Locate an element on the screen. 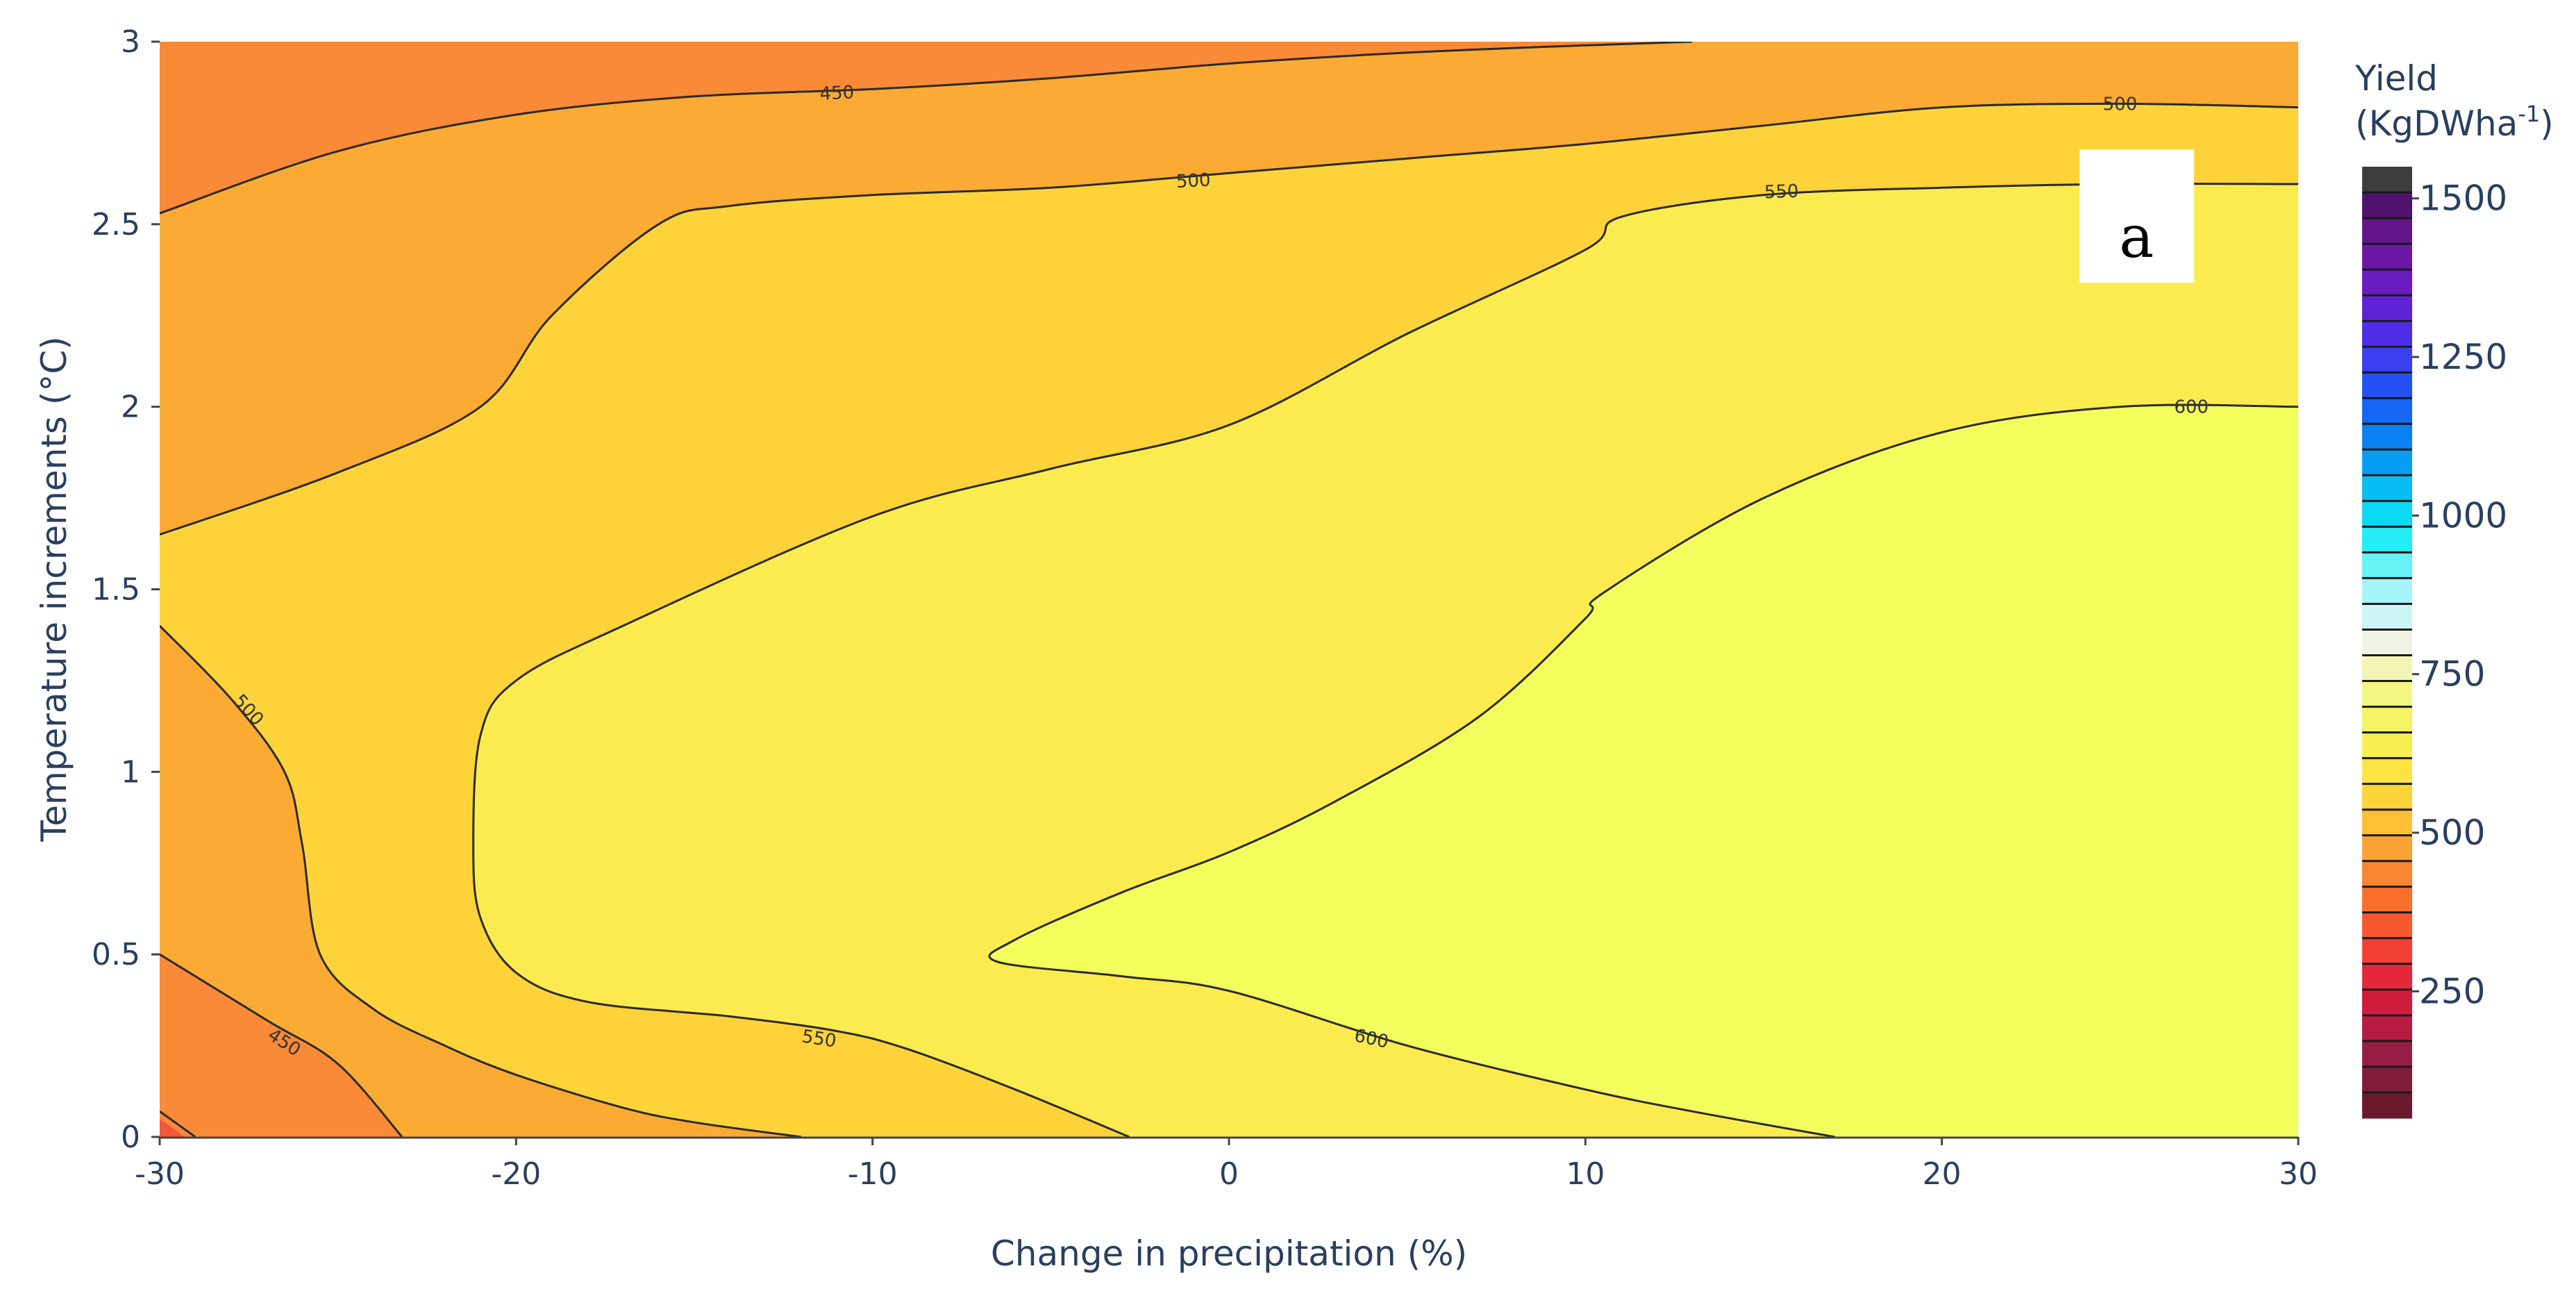 The image size is (2576, 1305). contour-label-text: 450 is located at coordinates (837, 93).